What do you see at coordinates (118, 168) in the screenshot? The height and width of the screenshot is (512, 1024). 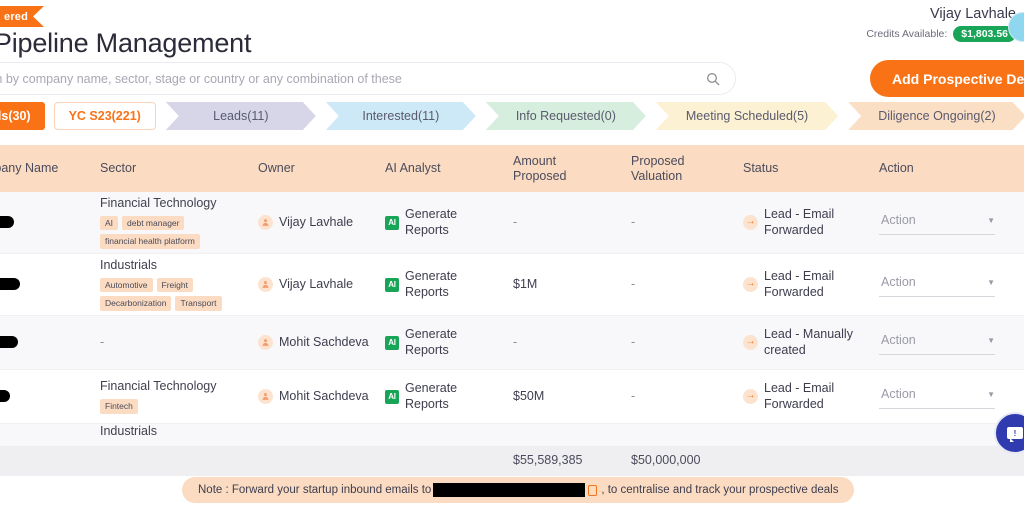 I see `col-sector: Sector` at bounding box center [118, 168].